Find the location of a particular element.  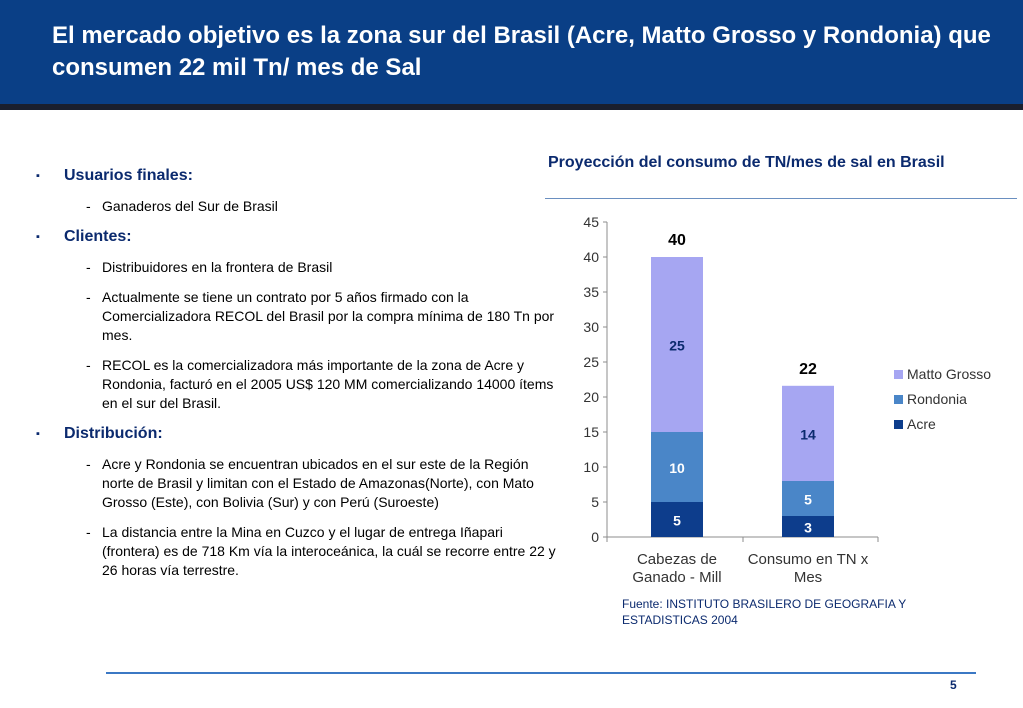

bar-total-label: 40 is located at coordinates (677, 240).